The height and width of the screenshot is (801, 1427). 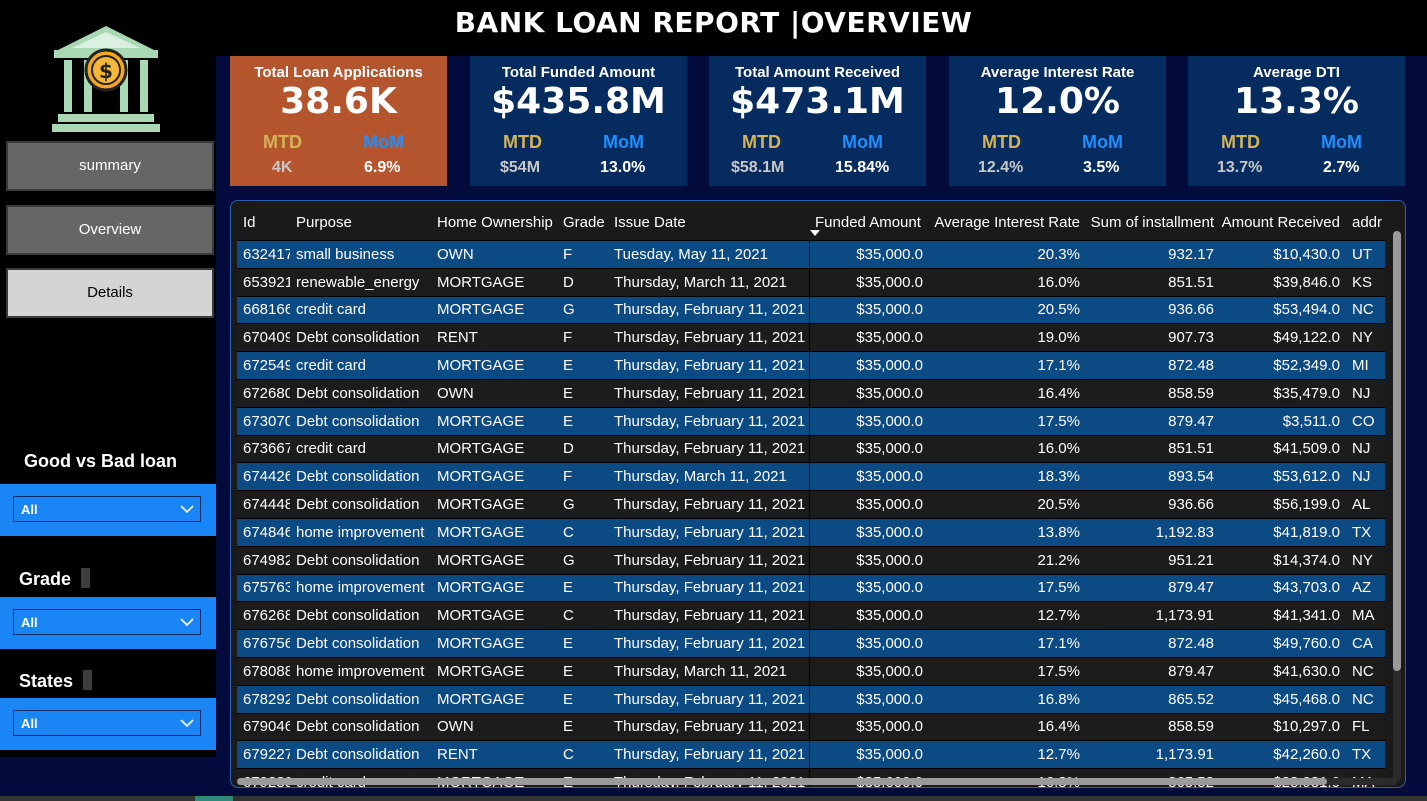 I want to click on column-header-label: addr, so click(x=1367, y=222).